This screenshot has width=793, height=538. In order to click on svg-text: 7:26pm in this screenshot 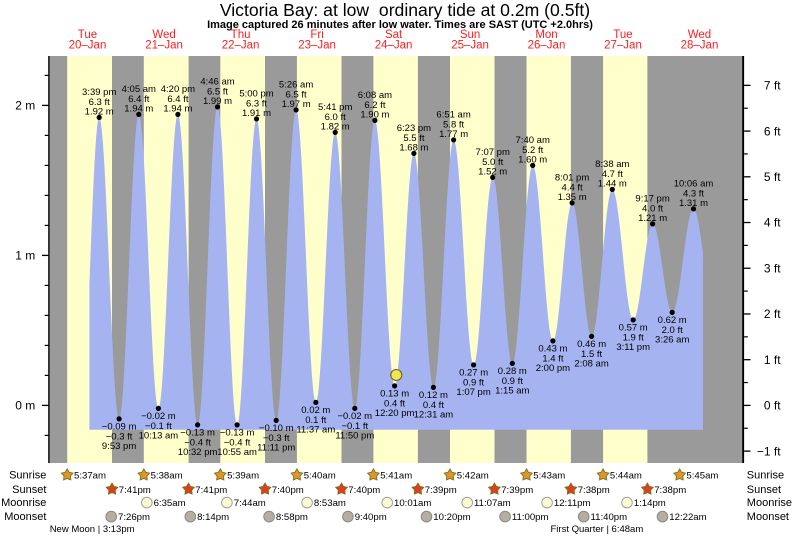, I will do `click(134, 517)`.